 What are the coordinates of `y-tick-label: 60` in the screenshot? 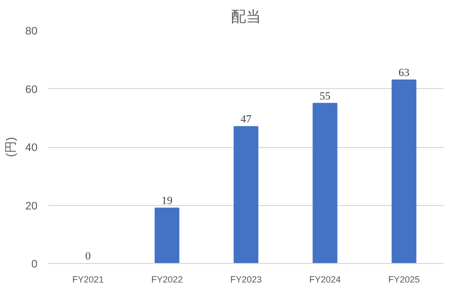 It's located at (31, 90).